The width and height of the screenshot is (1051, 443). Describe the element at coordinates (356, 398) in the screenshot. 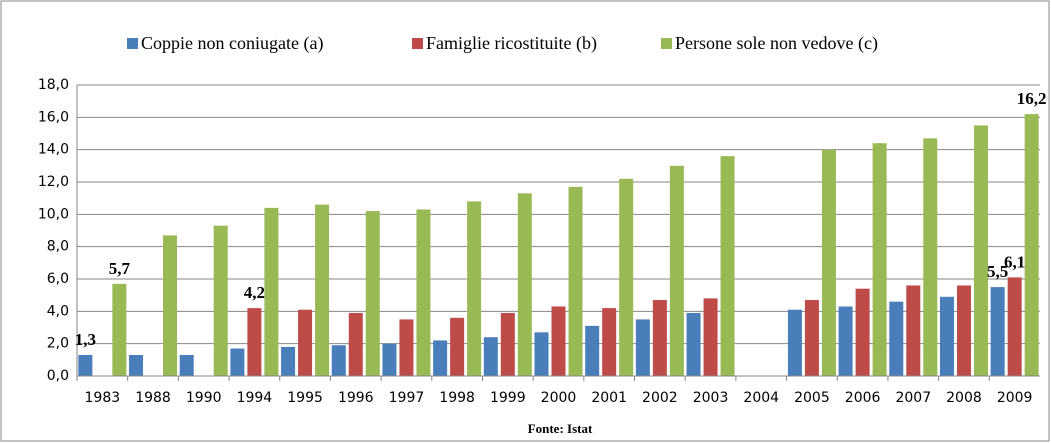

I see `x-tick-label: 1996` at that location.